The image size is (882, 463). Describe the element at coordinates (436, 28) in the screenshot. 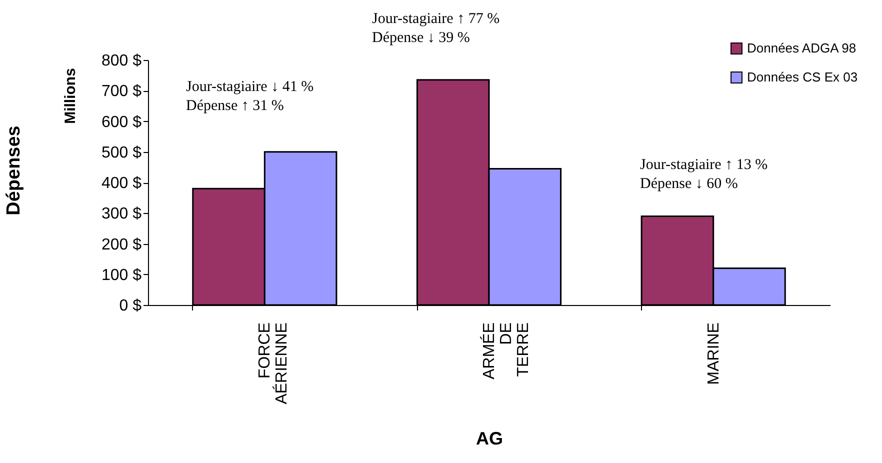

I see `text: Jour-stagiaire ↑ 77 % Dépense ↓ 39 %` at that location.